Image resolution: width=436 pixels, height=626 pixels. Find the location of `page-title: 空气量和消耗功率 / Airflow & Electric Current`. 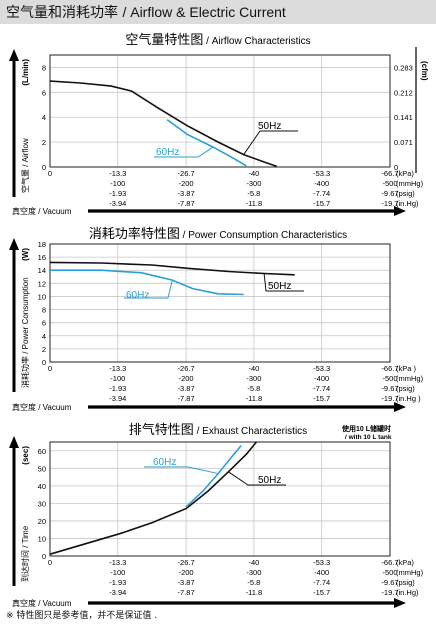

page-title: 空气量和消耗功率 / Airflow & Electric Current is located at coordinates (146, 12).